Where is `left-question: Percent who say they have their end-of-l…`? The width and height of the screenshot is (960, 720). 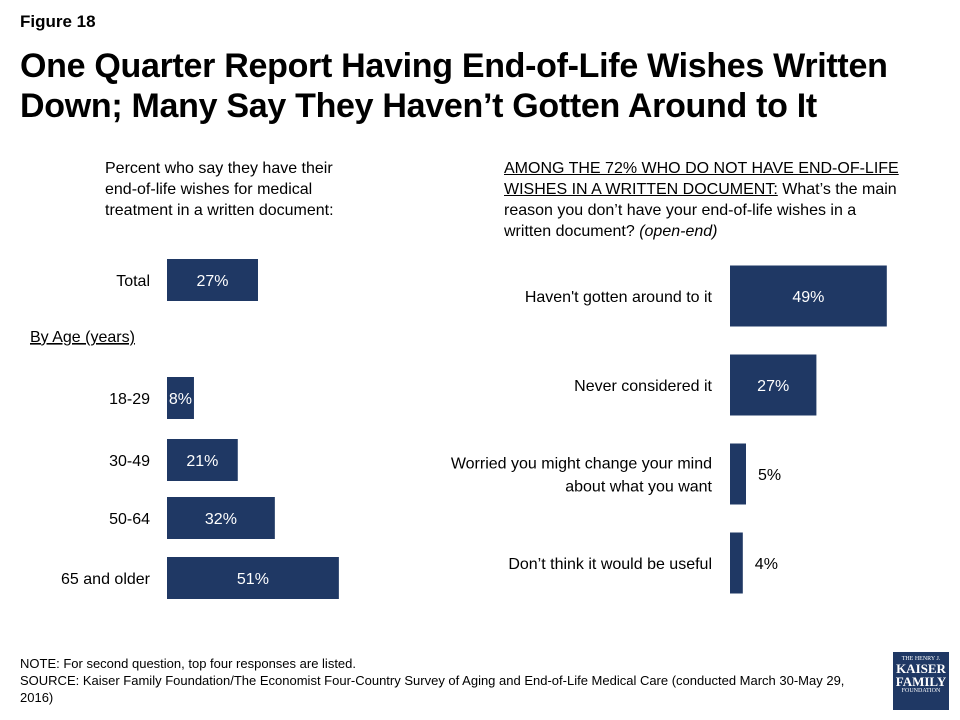
left-question: Percent who say they have their end-of-l… is located at coordinates (240, 189).